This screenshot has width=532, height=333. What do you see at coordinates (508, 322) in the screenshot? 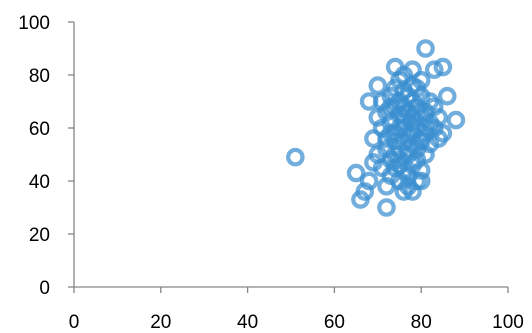
I see `x-tick-label: 100` at bounding box center [508, 322].